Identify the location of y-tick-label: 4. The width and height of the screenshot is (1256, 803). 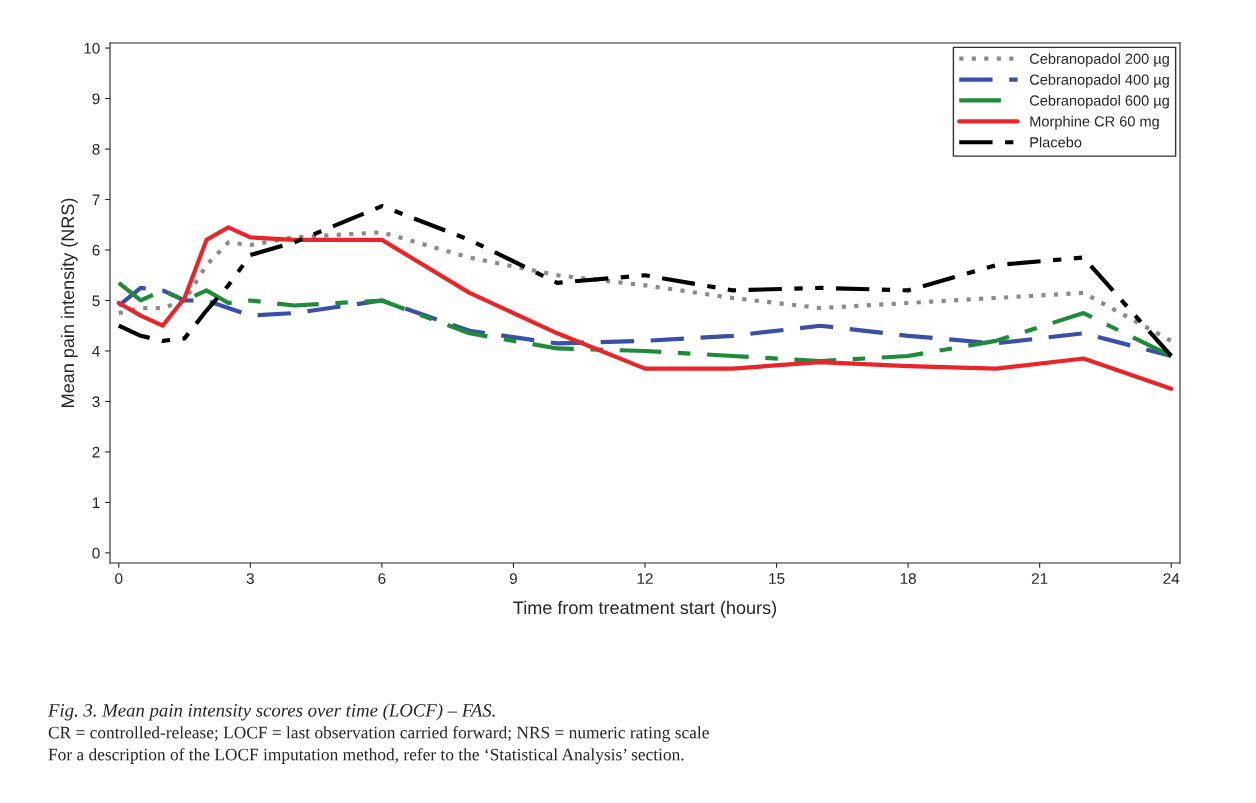
(96, 351).